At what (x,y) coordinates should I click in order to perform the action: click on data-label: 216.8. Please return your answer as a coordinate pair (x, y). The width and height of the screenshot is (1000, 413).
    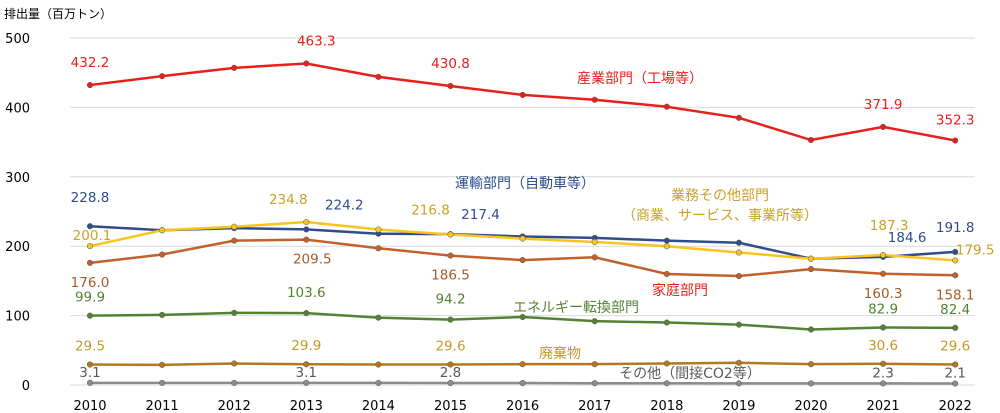
    Looking at the image, I should click on (430, 211).